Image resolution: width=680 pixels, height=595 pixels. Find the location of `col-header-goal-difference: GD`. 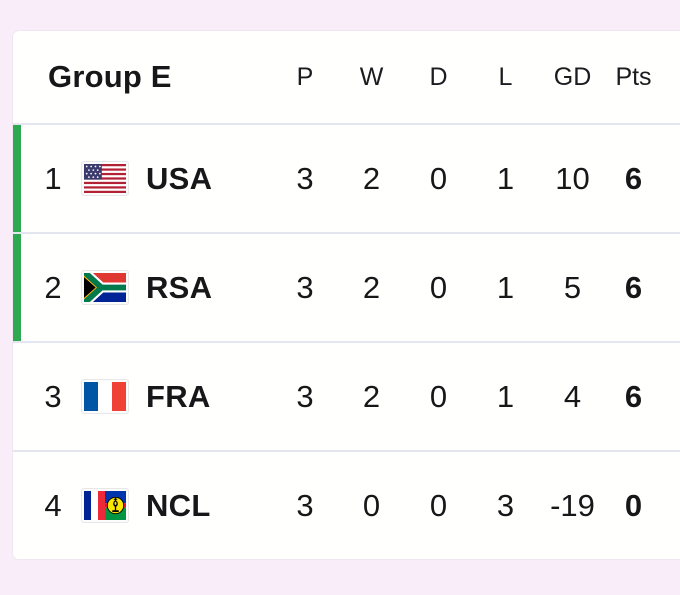

col-header-goal-difference: GD is located at coordinates (572, 76).